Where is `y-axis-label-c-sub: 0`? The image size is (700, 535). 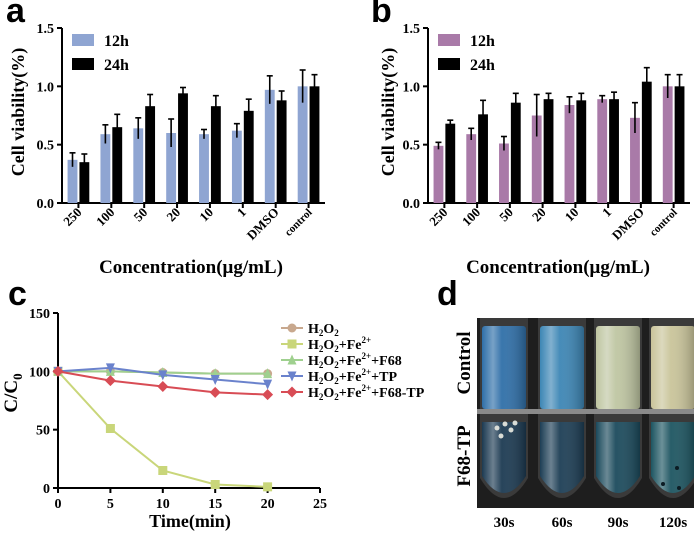
y-axis-label-c-sub: 0 is located at coordinates (17, 376).